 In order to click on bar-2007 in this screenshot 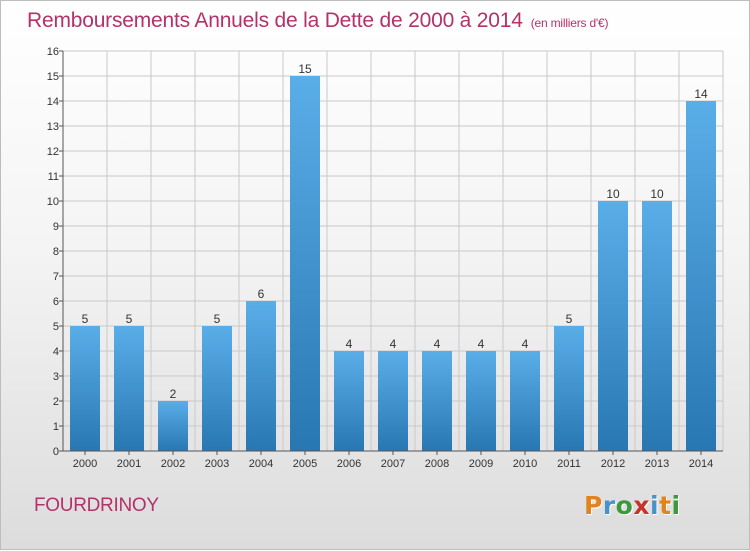, I will do `click(393, 401)`.